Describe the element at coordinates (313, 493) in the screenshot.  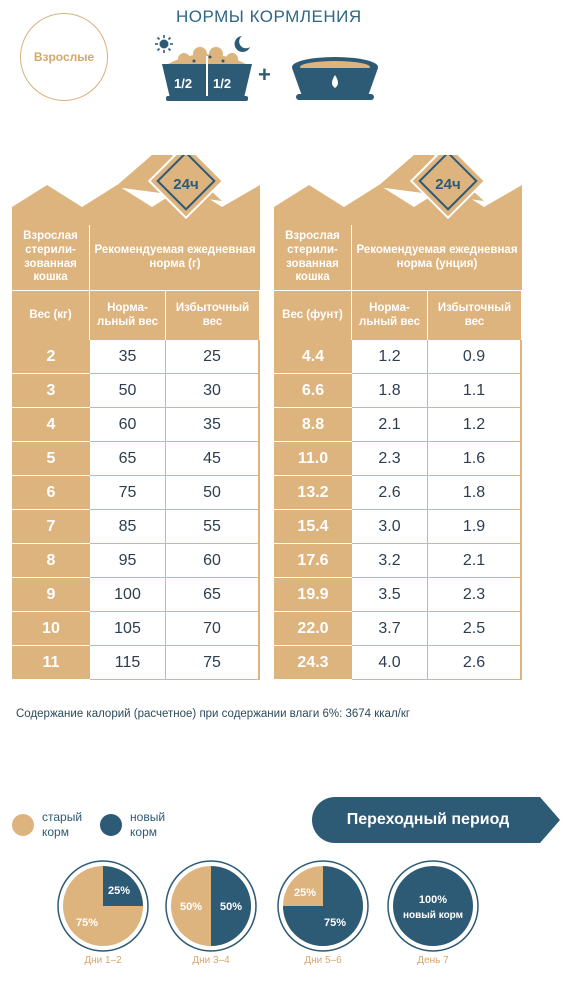
I see `weight-cell: 13.2` at that location.